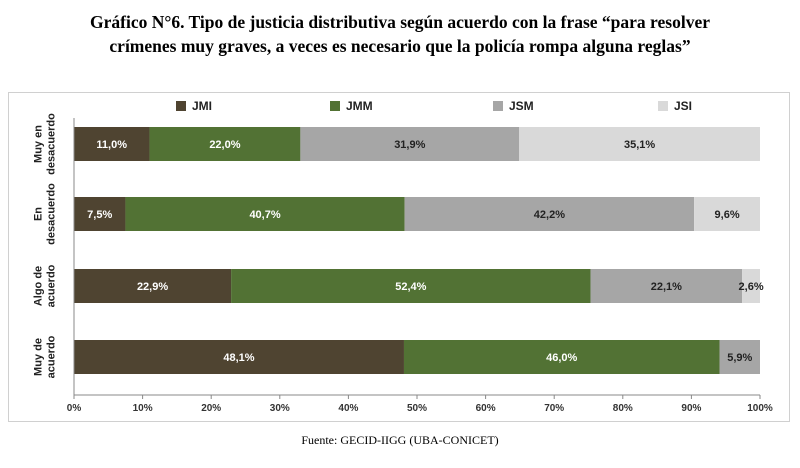  I want to click on data-label-jsi-0: 35,1%, so click(639, 145).